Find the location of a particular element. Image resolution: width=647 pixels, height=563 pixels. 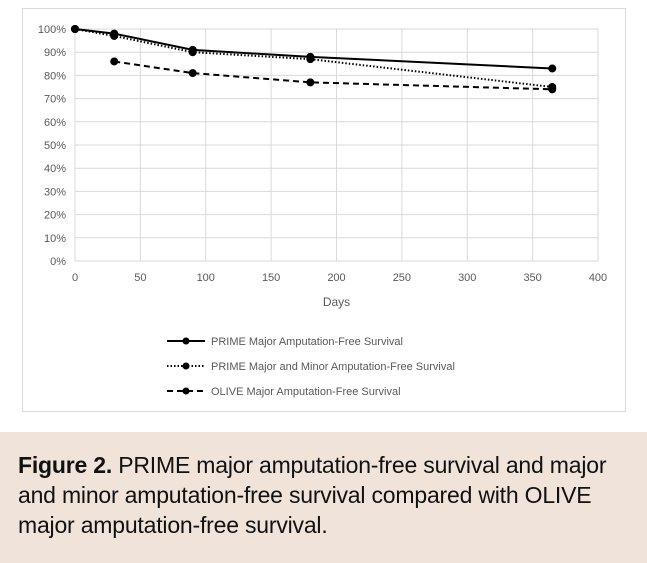

caption-label: Figure 2. is located at coordinates (65, 465).